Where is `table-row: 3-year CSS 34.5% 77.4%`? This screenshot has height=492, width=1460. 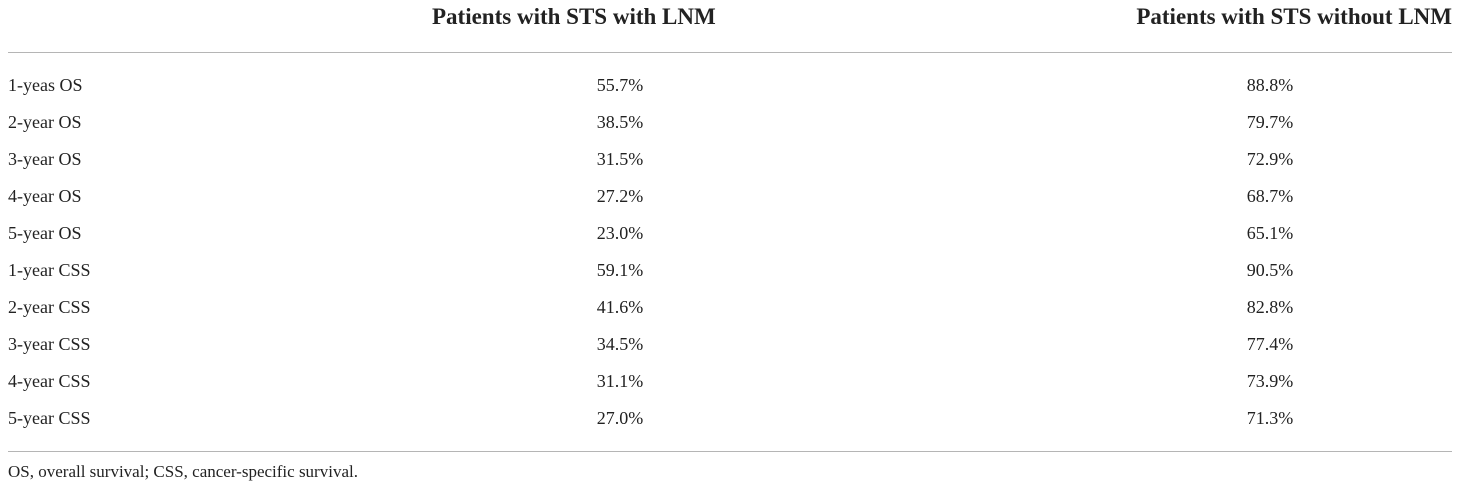 table-row: 3-year CSS 34.5% 77.4% is located at coordinates (730, 344).